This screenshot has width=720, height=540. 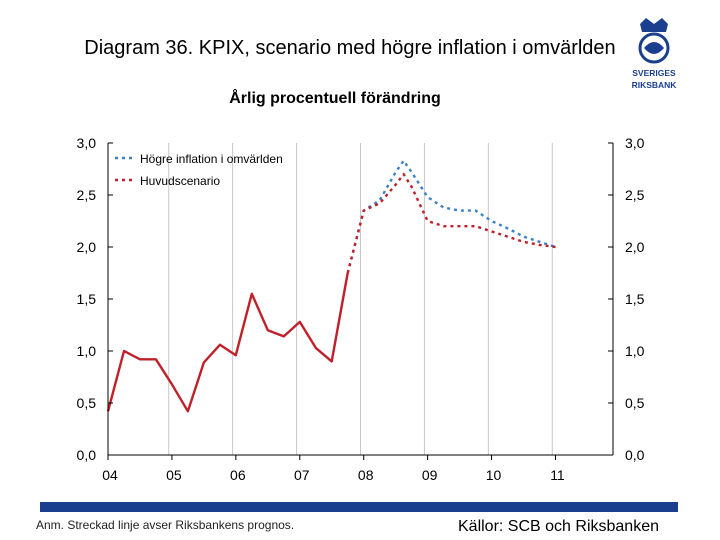 What do you see at coordinates (366, 475) in the screenshot?
I see `x-tick-label: 08` at bounding box center [366, 475].